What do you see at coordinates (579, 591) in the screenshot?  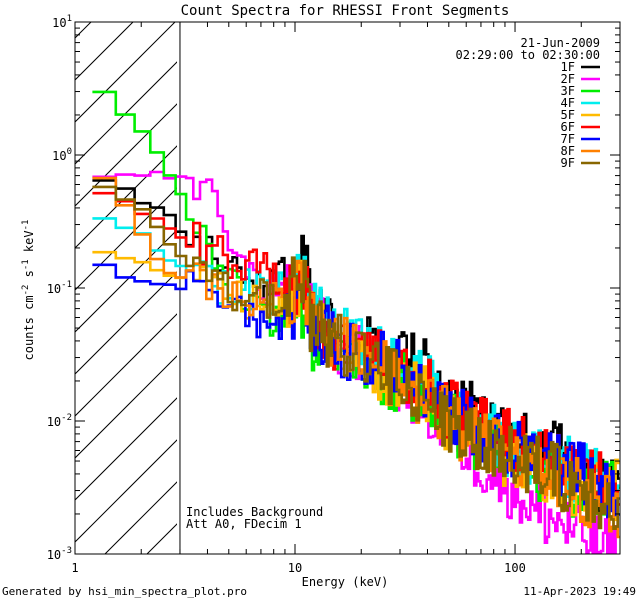 I see `footer-timestamp: 11-Apr-2023 19:49` at bounding box center [579, 591].